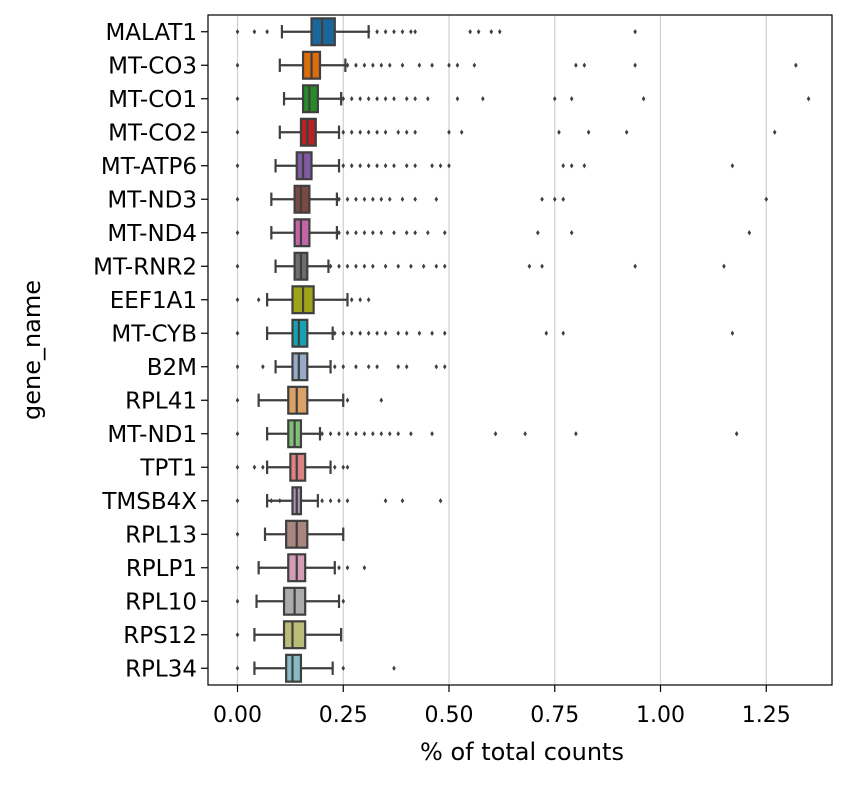 The width and height of the screenshot is (849, 787). I want to click on box-eef1a1, so click(303, 300).